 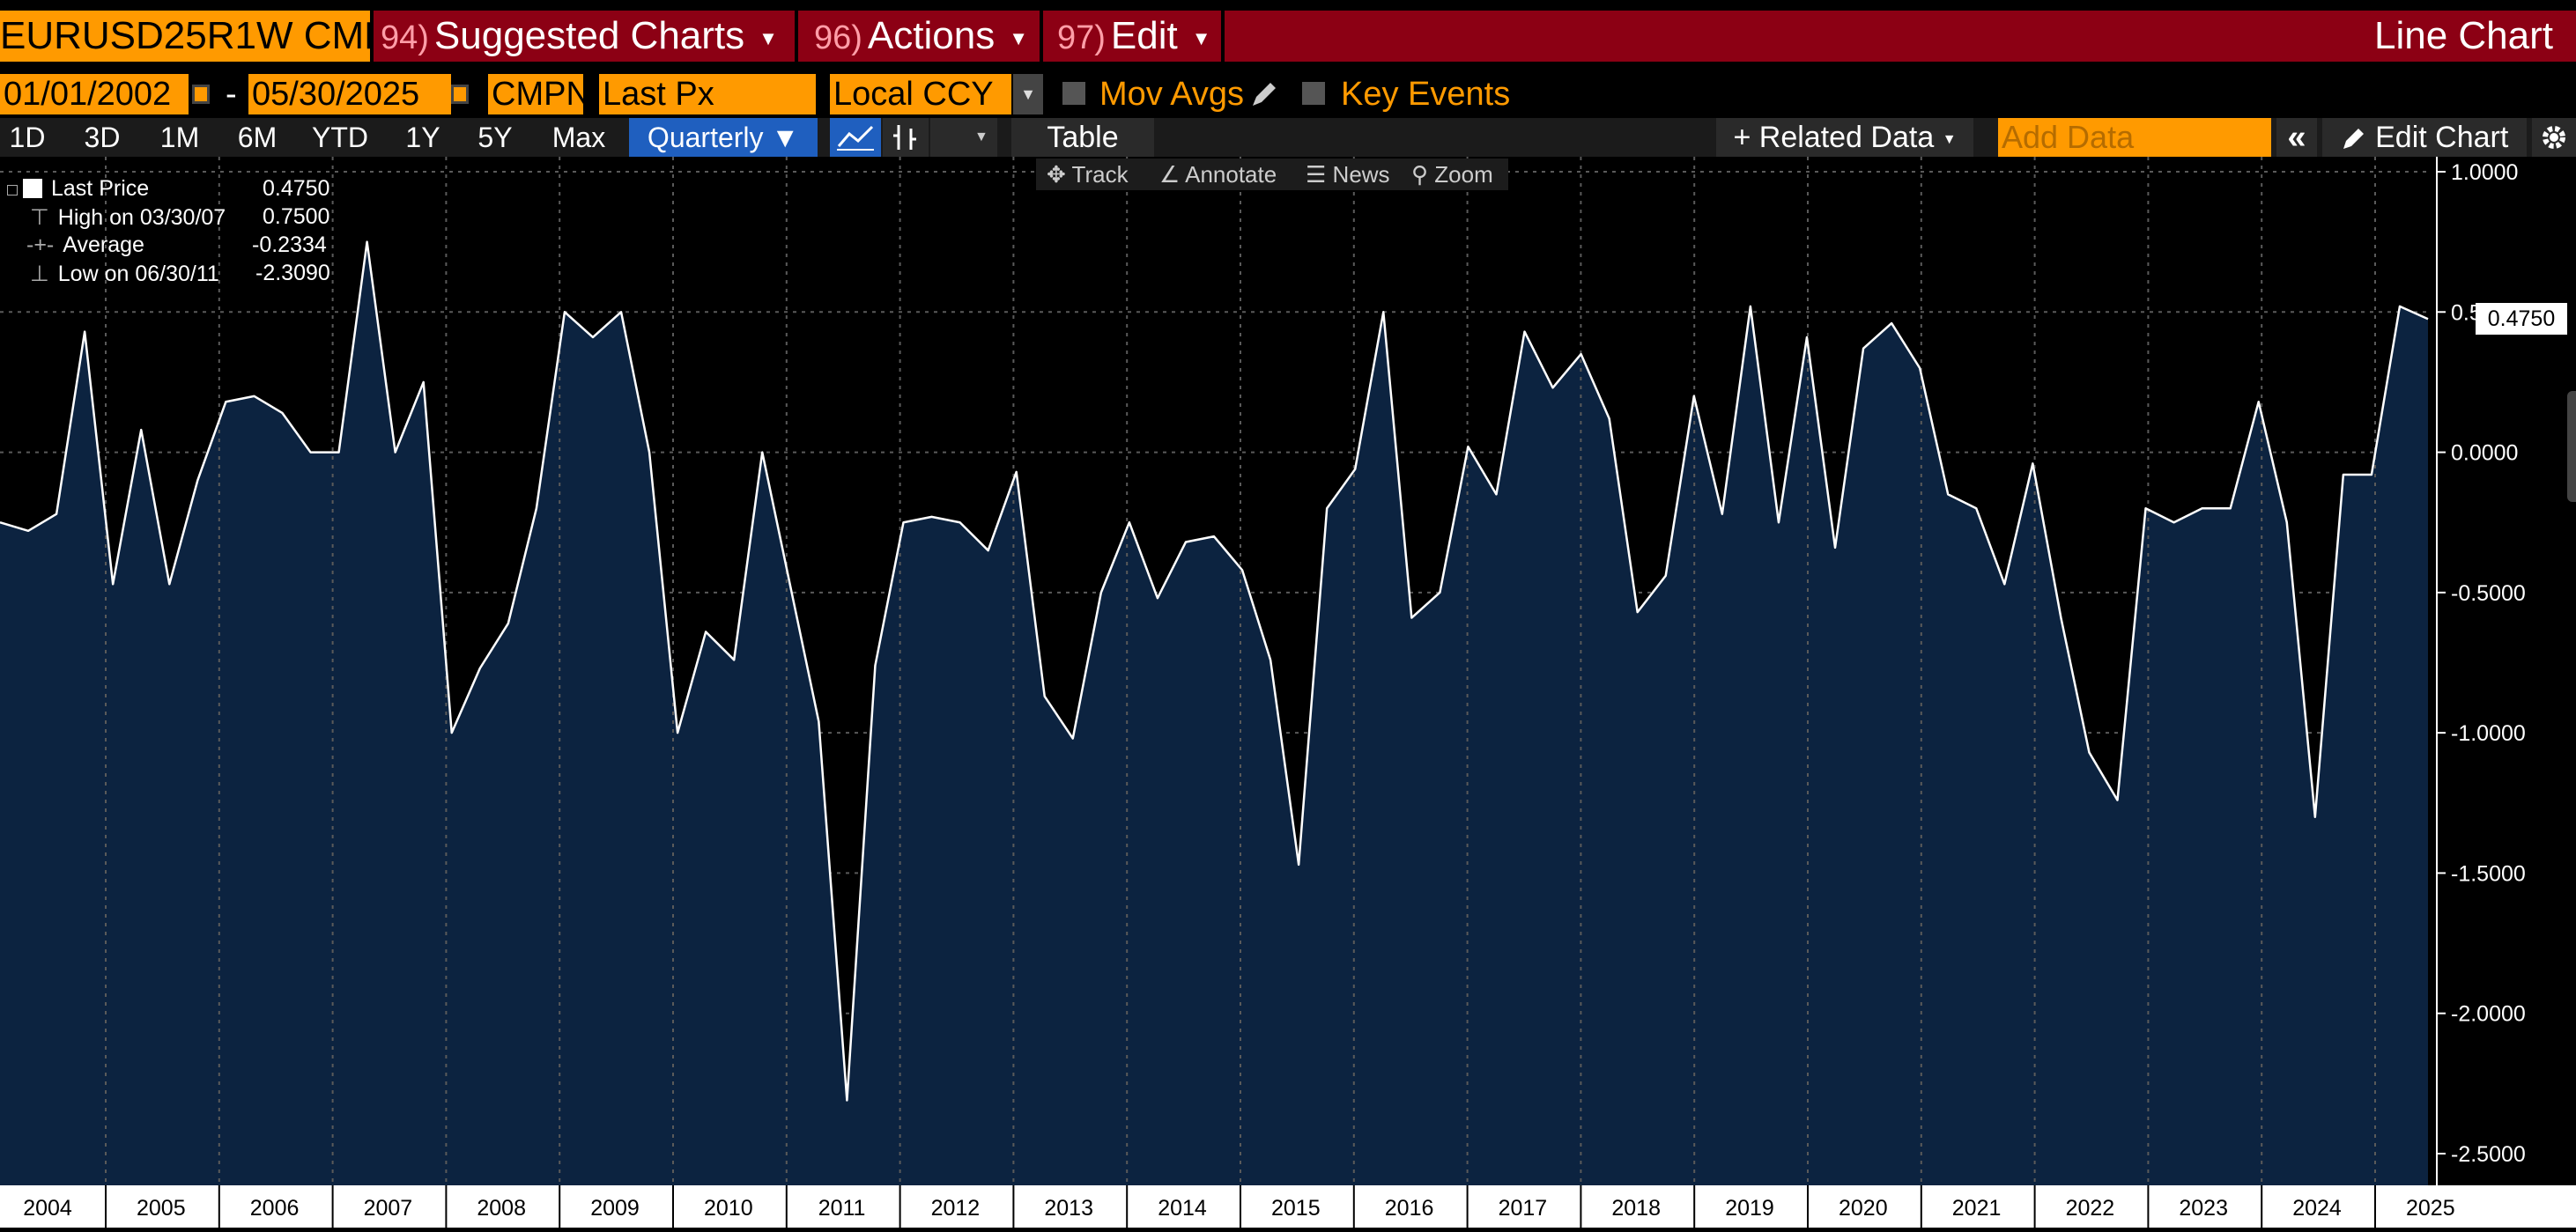 What do you see at coordinates (855, 137) in the screenshot?
I see `line-chart-icon` at bounding box center [855, 137].